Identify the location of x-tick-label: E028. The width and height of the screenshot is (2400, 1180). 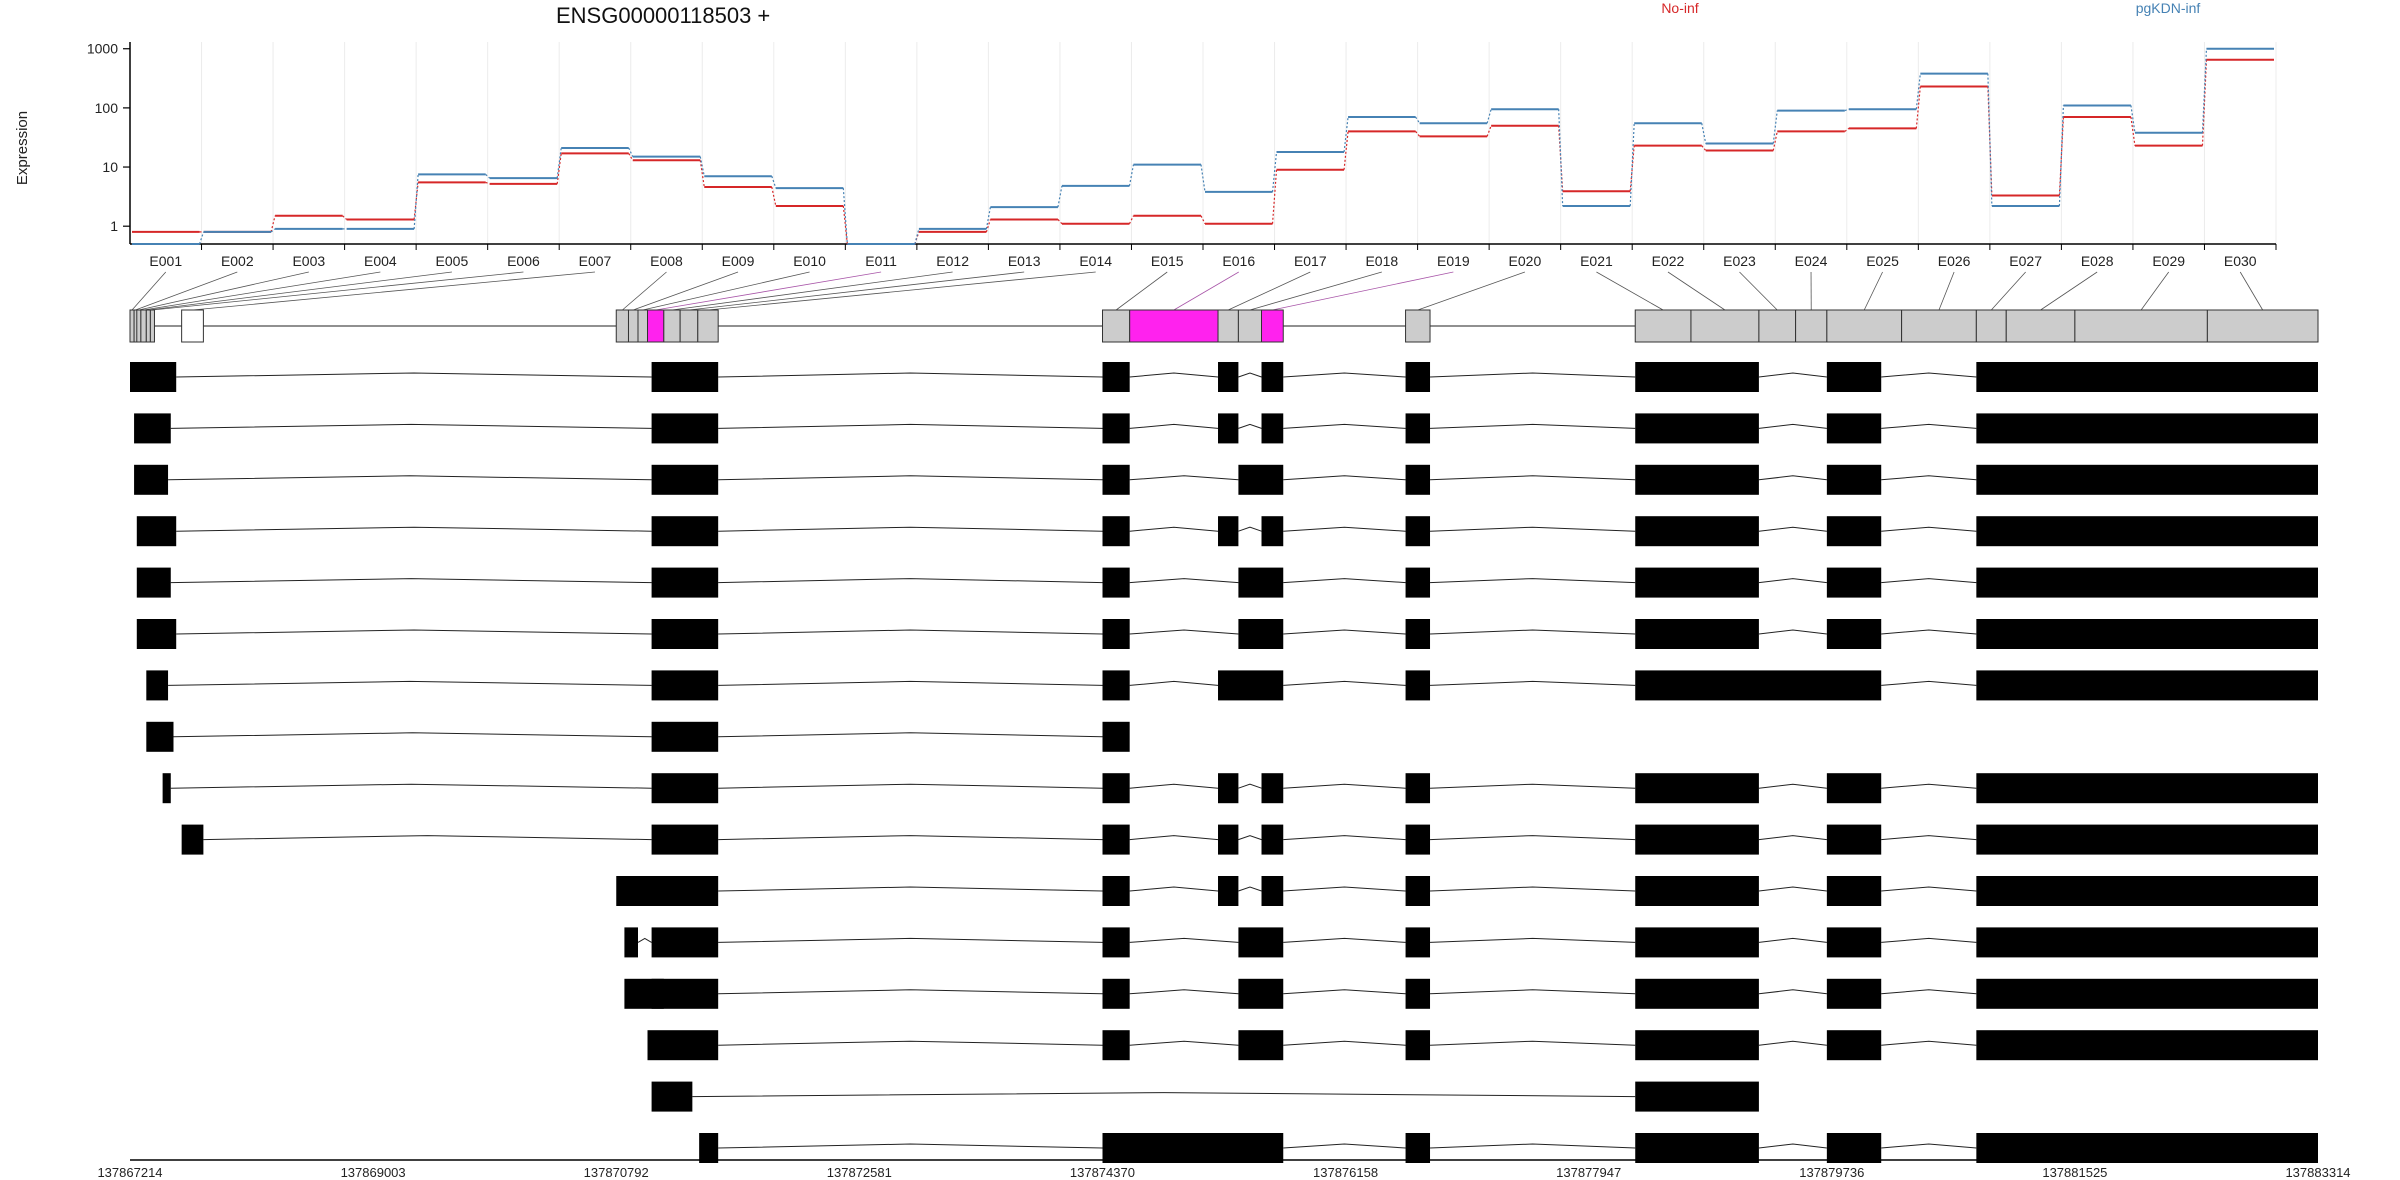
(2097, 261).